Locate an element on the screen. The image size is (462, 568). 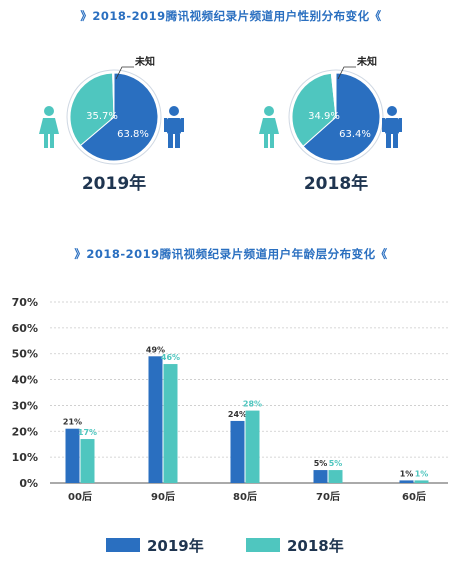
bar-label-2018-4: 1% is located at coordinates (422, 473).